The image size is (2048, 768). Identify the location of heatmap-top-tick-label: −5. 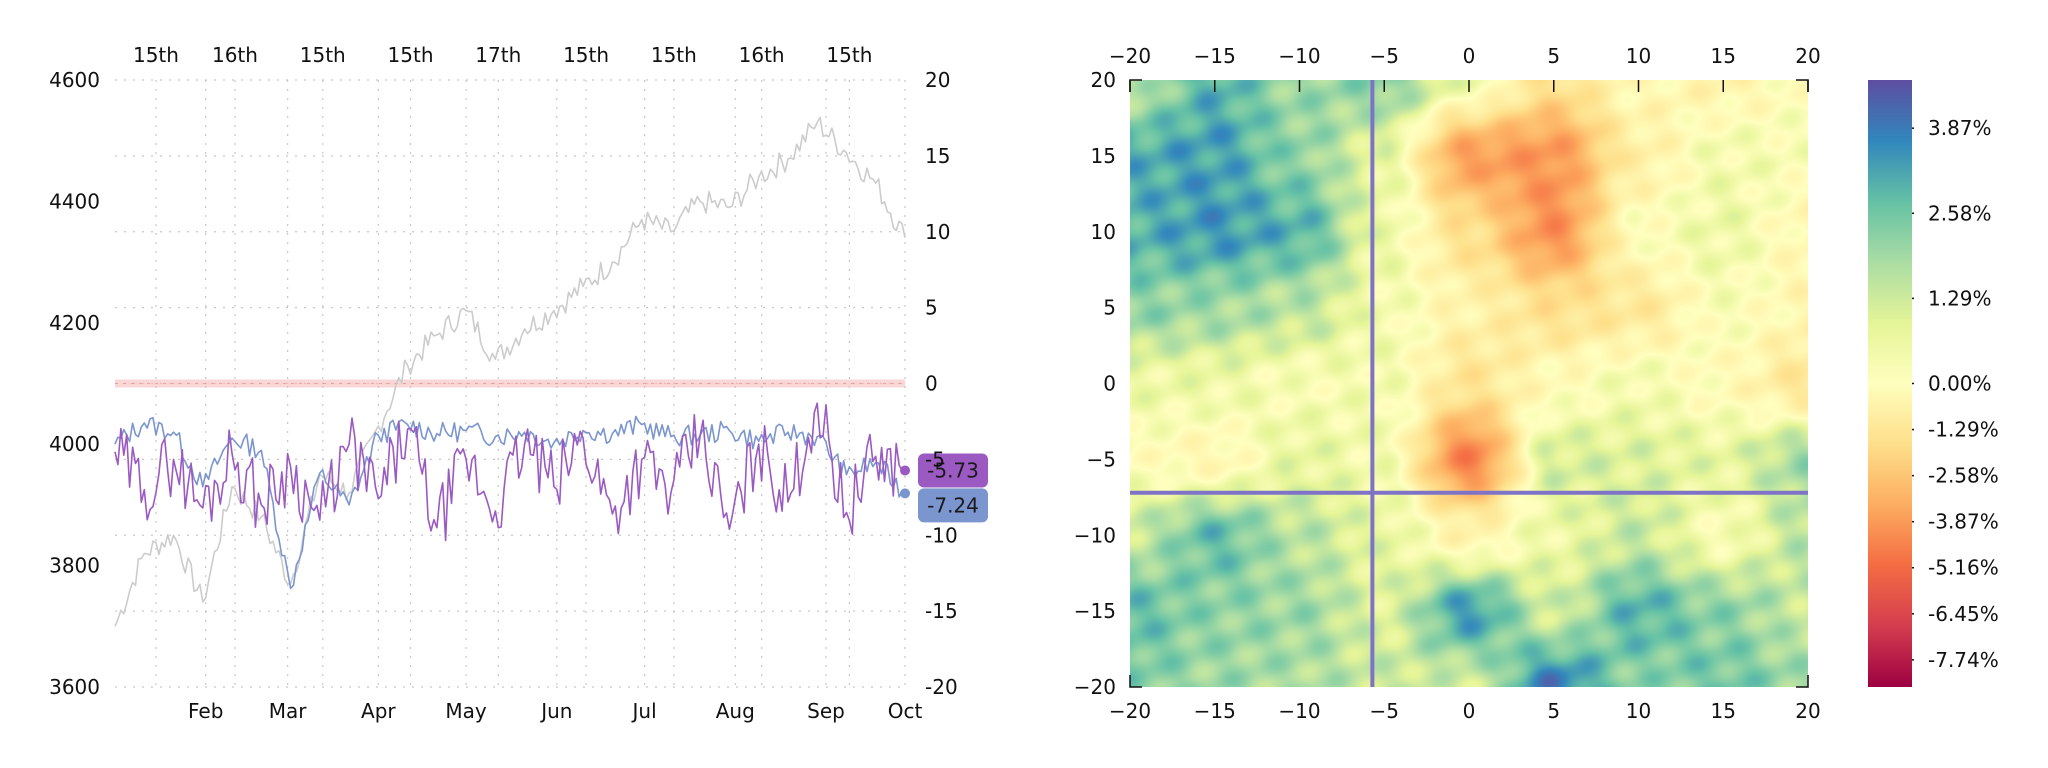
(1384, 56).